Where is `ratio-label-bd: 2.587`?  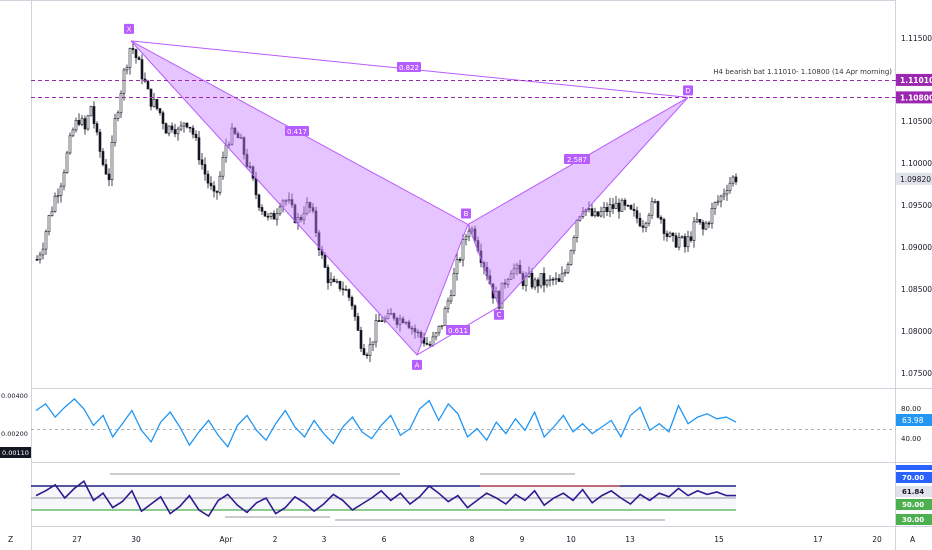
ratio-label-bd: 2.587 is located at coordinates (577, 159).